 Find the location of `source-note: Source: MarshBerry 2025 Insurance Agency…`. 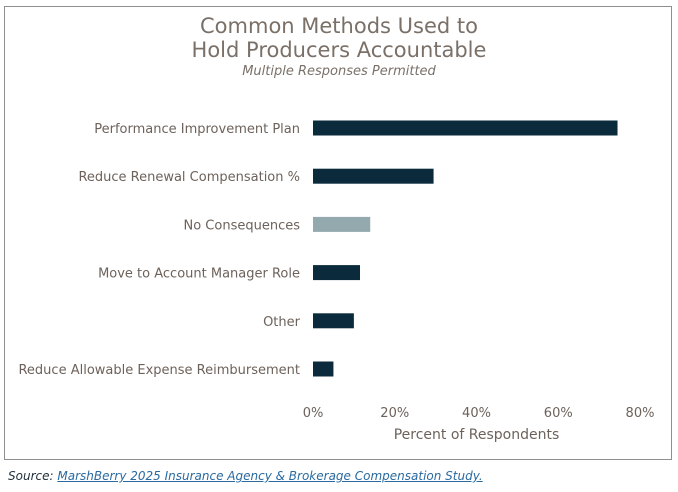

source-note: Source: MarshBerry 2025 Insurance Agency… is located at coordinates (245, 476).